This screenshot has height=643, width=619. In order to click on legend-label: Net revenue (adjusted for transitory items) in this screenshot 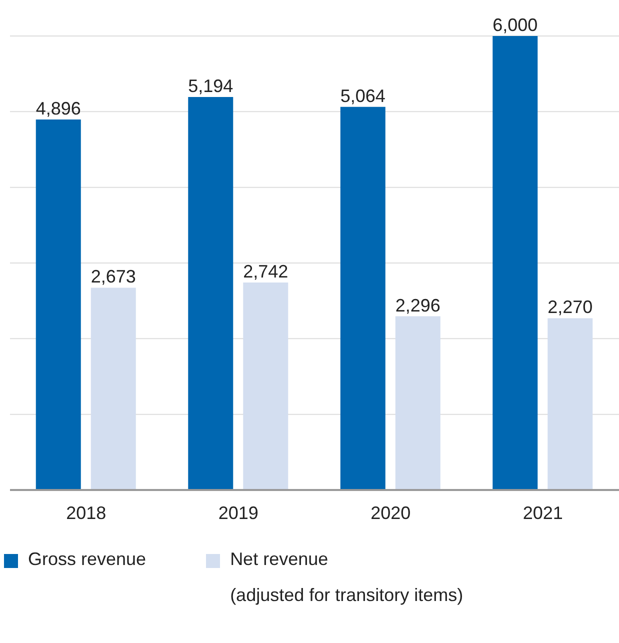, I will do `click(347, 577)`.